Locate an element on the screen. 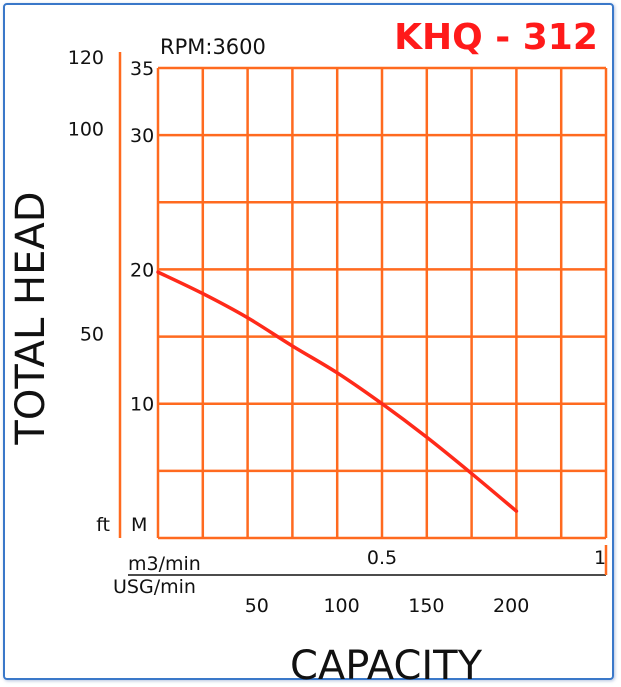  y-tick-label-m: 20 is located at coordinates (142, 270).